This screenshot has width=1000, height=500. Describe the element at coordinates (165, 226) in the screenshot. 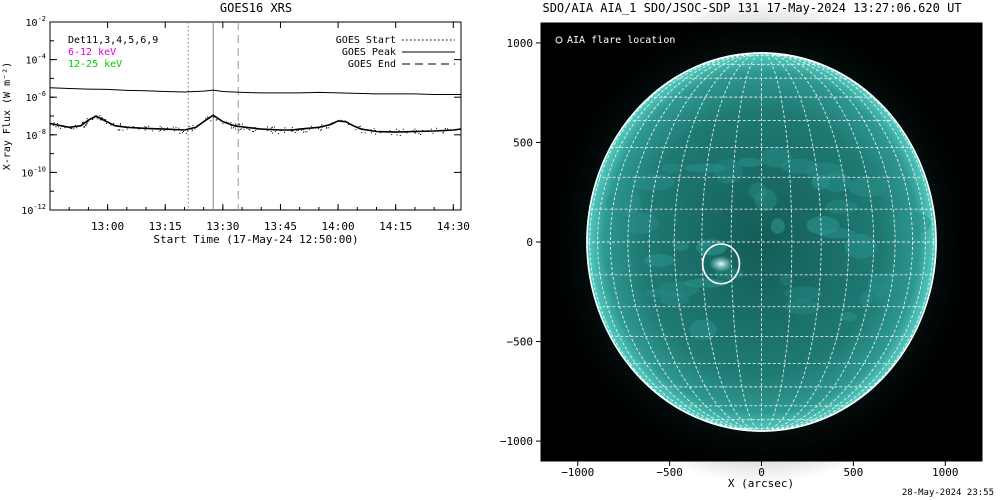

I see `goes-x-tick-label: 13:15` at that location.